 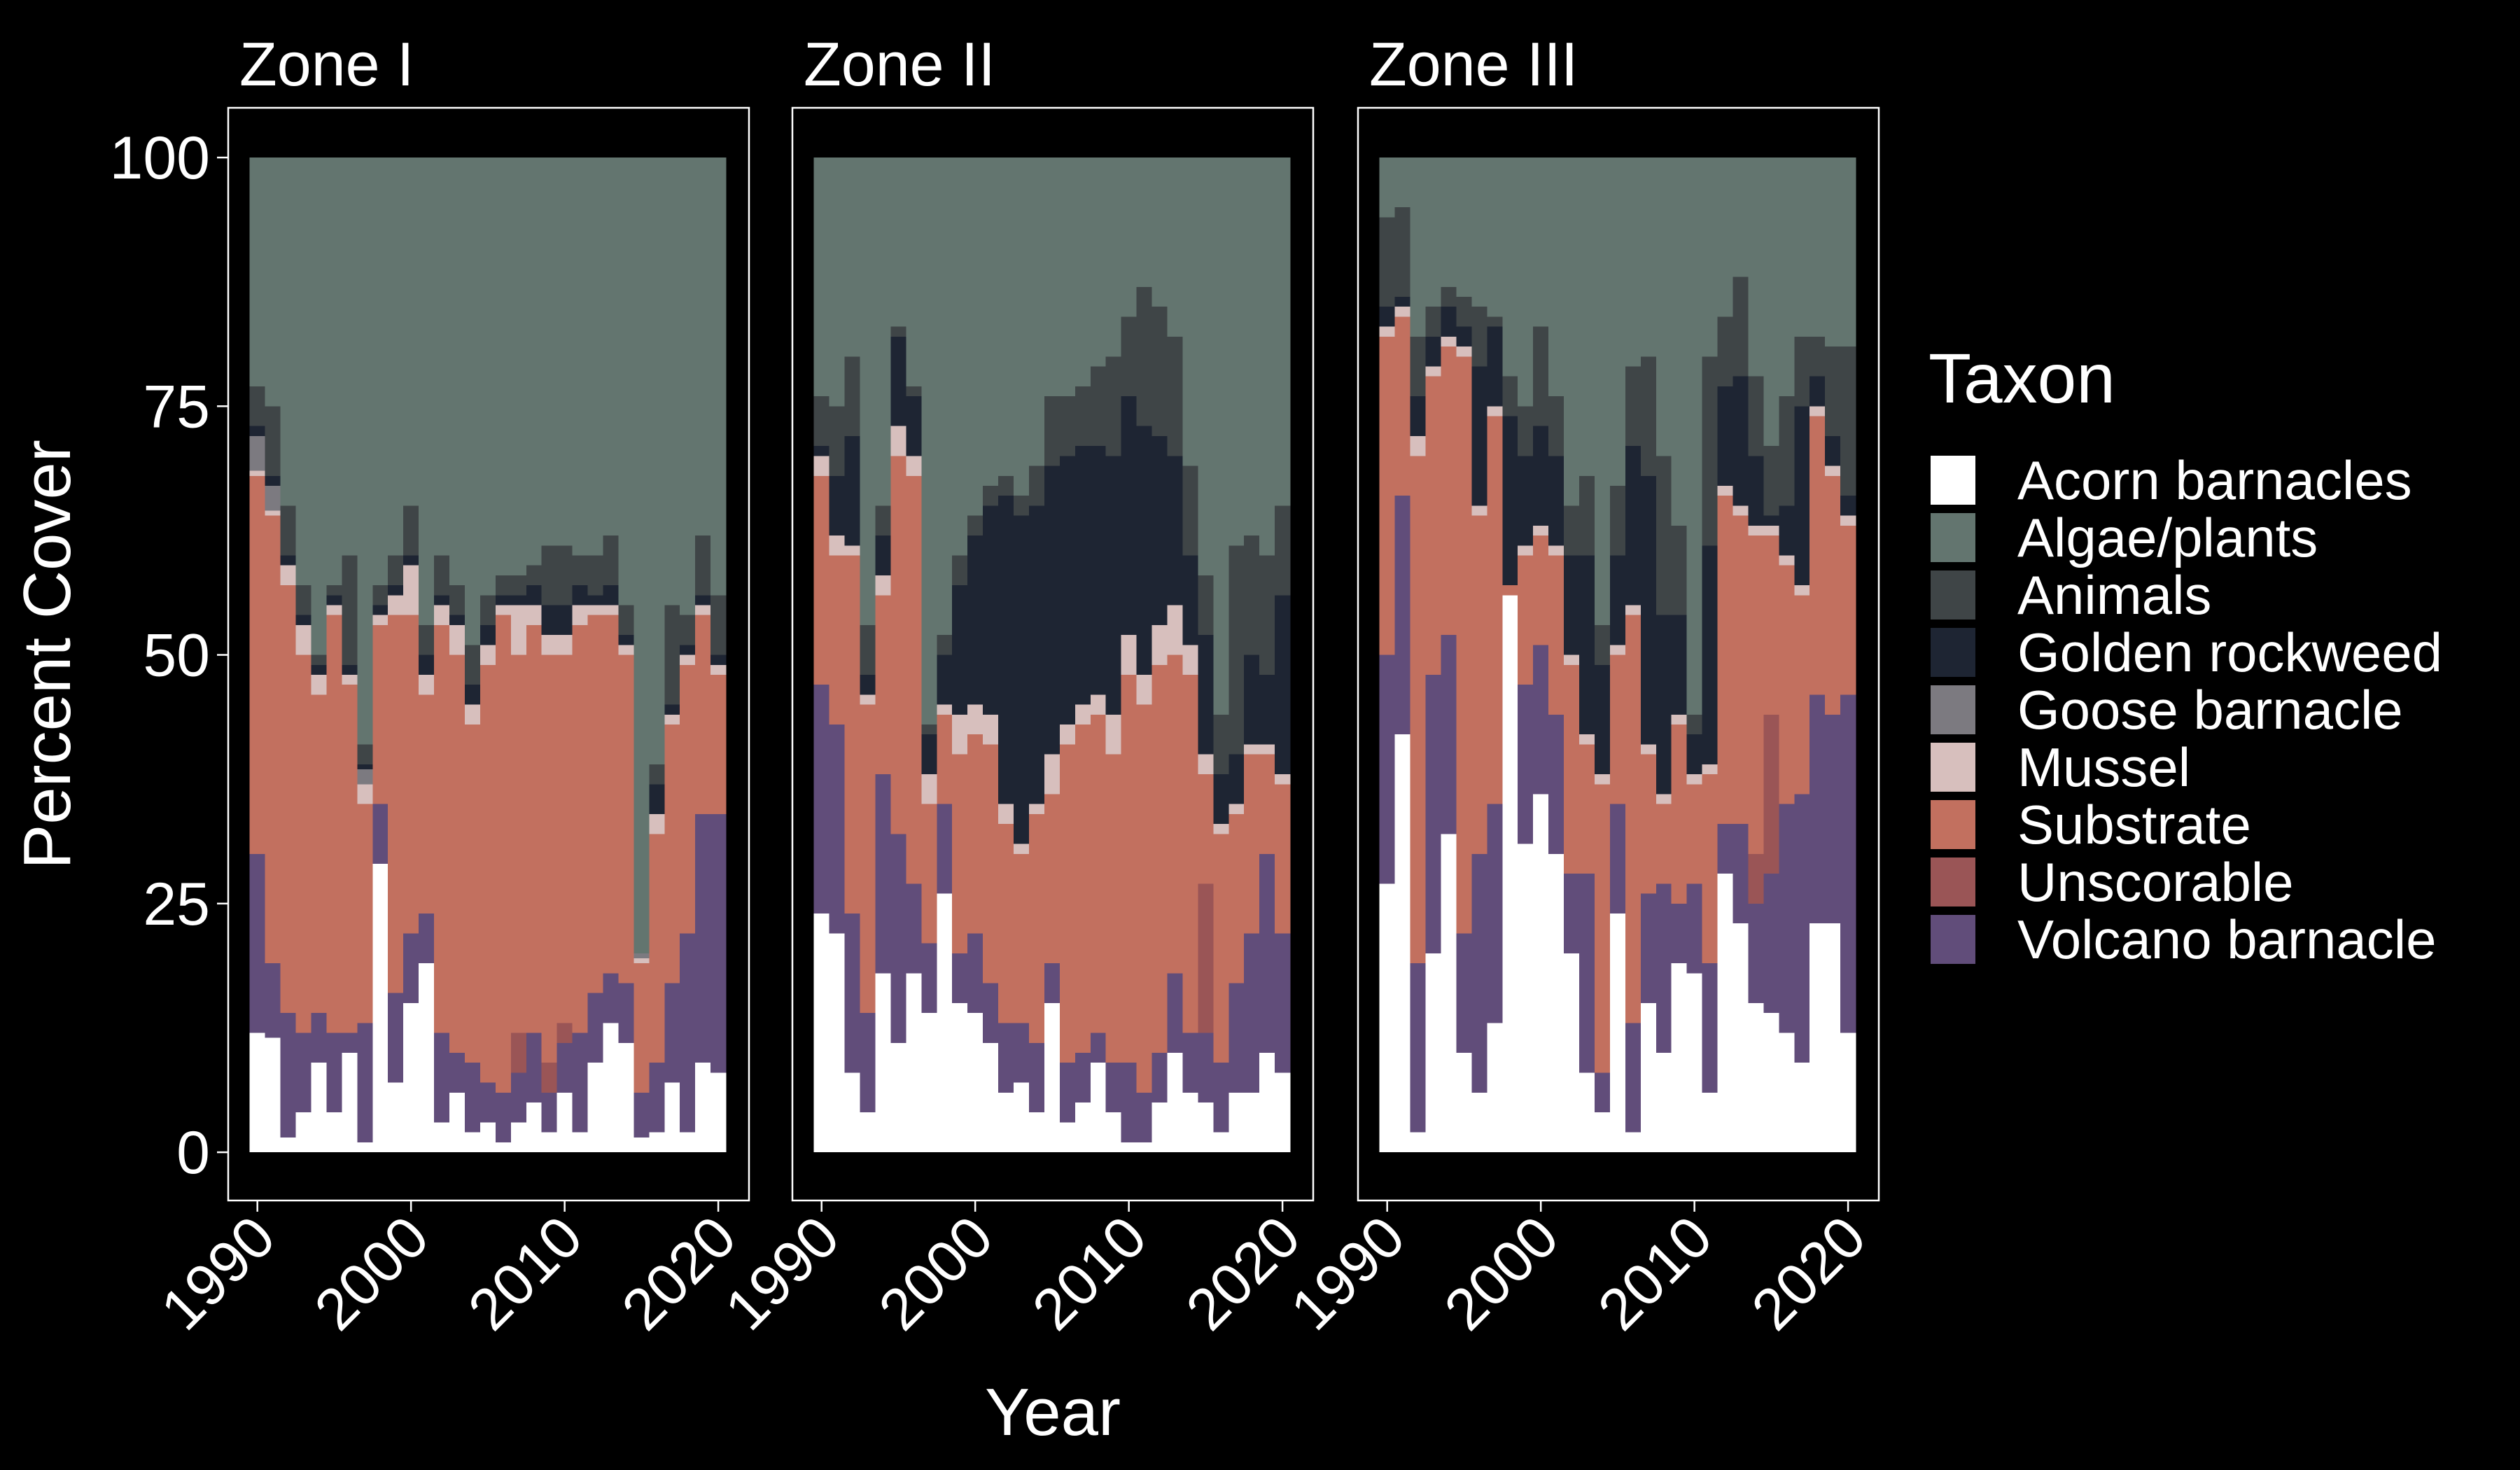 What do you see at coordinates (2021, 379) in the screenshot?
I see `legend-title: Taxon` at bounding box center [2021, 379].